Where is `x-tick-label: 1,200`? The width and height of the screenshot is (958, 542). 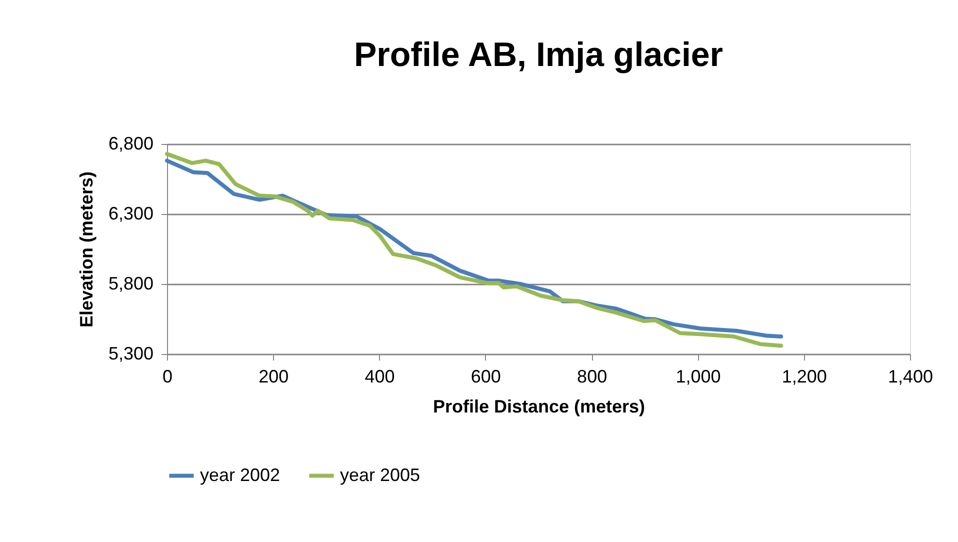 x-tick-label: 1,200 is located at coordinates (804, 376).